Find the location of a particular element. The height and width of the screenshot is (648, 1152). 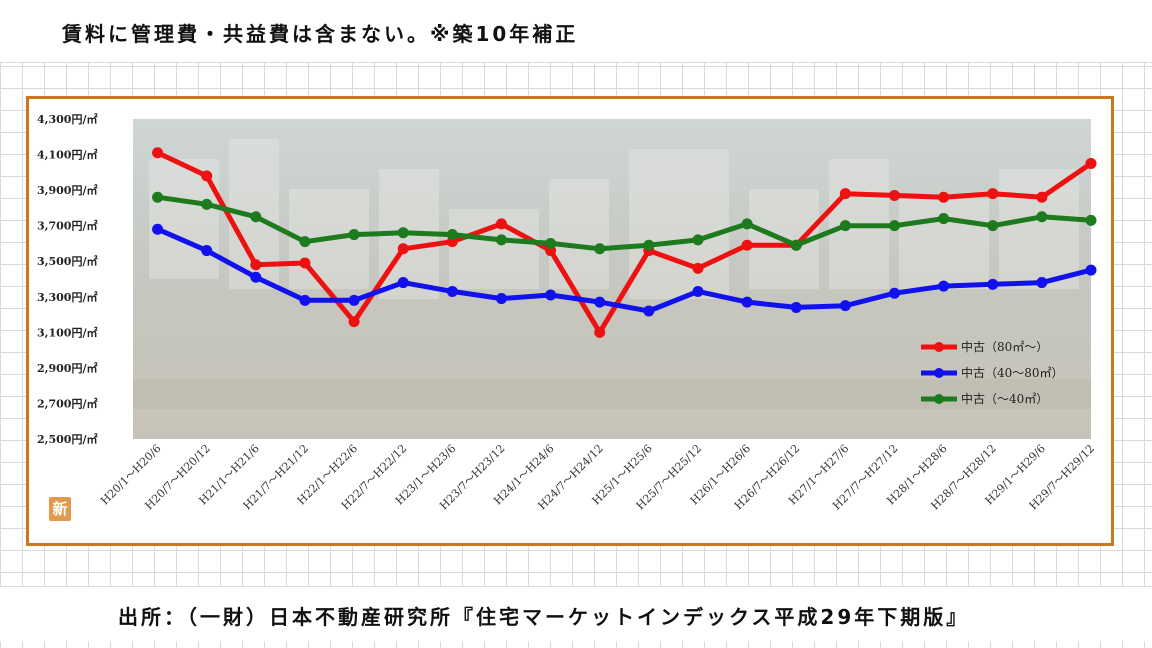

legend-label: 中古（80㎡～） is located at coordinates (1004, 346).